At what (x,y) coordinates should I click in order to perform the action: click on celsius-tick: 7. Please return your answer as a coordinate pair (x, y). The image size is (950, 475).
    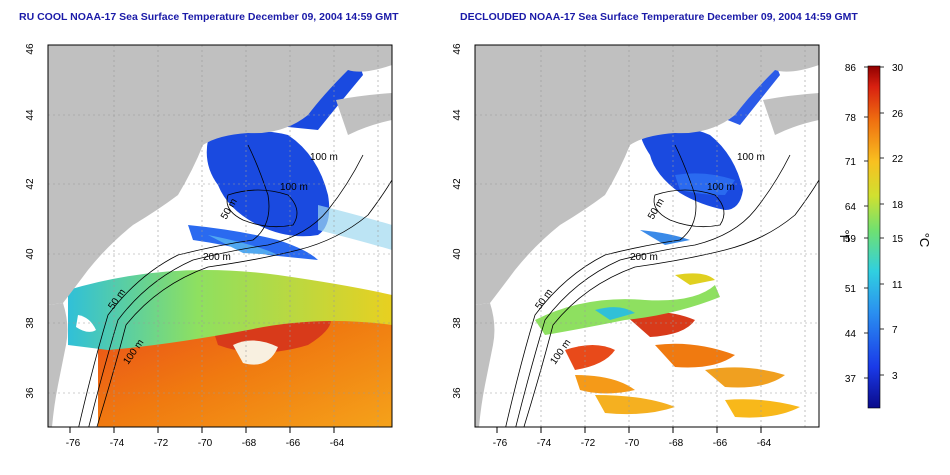
    Looking at the image, I should click on (895, 330).